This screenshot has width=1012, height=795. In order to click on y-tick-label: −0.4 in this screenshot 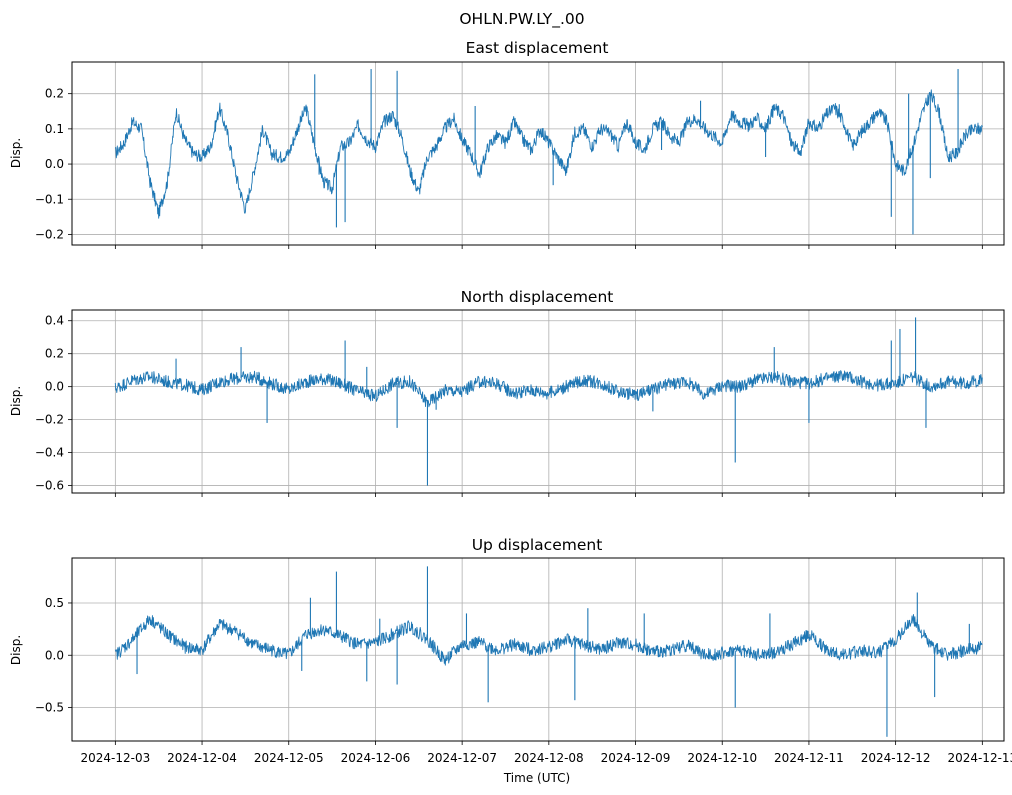, I will do `click(49, 453)`.